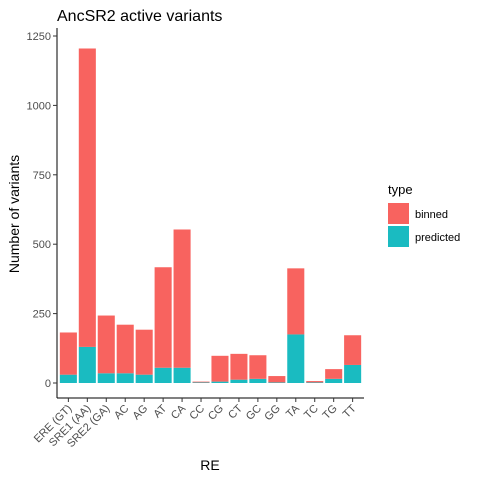 Image resolution: width=480 pixels, height=480 pixels. I want to click on legend-key-binned, so click(398, 213).